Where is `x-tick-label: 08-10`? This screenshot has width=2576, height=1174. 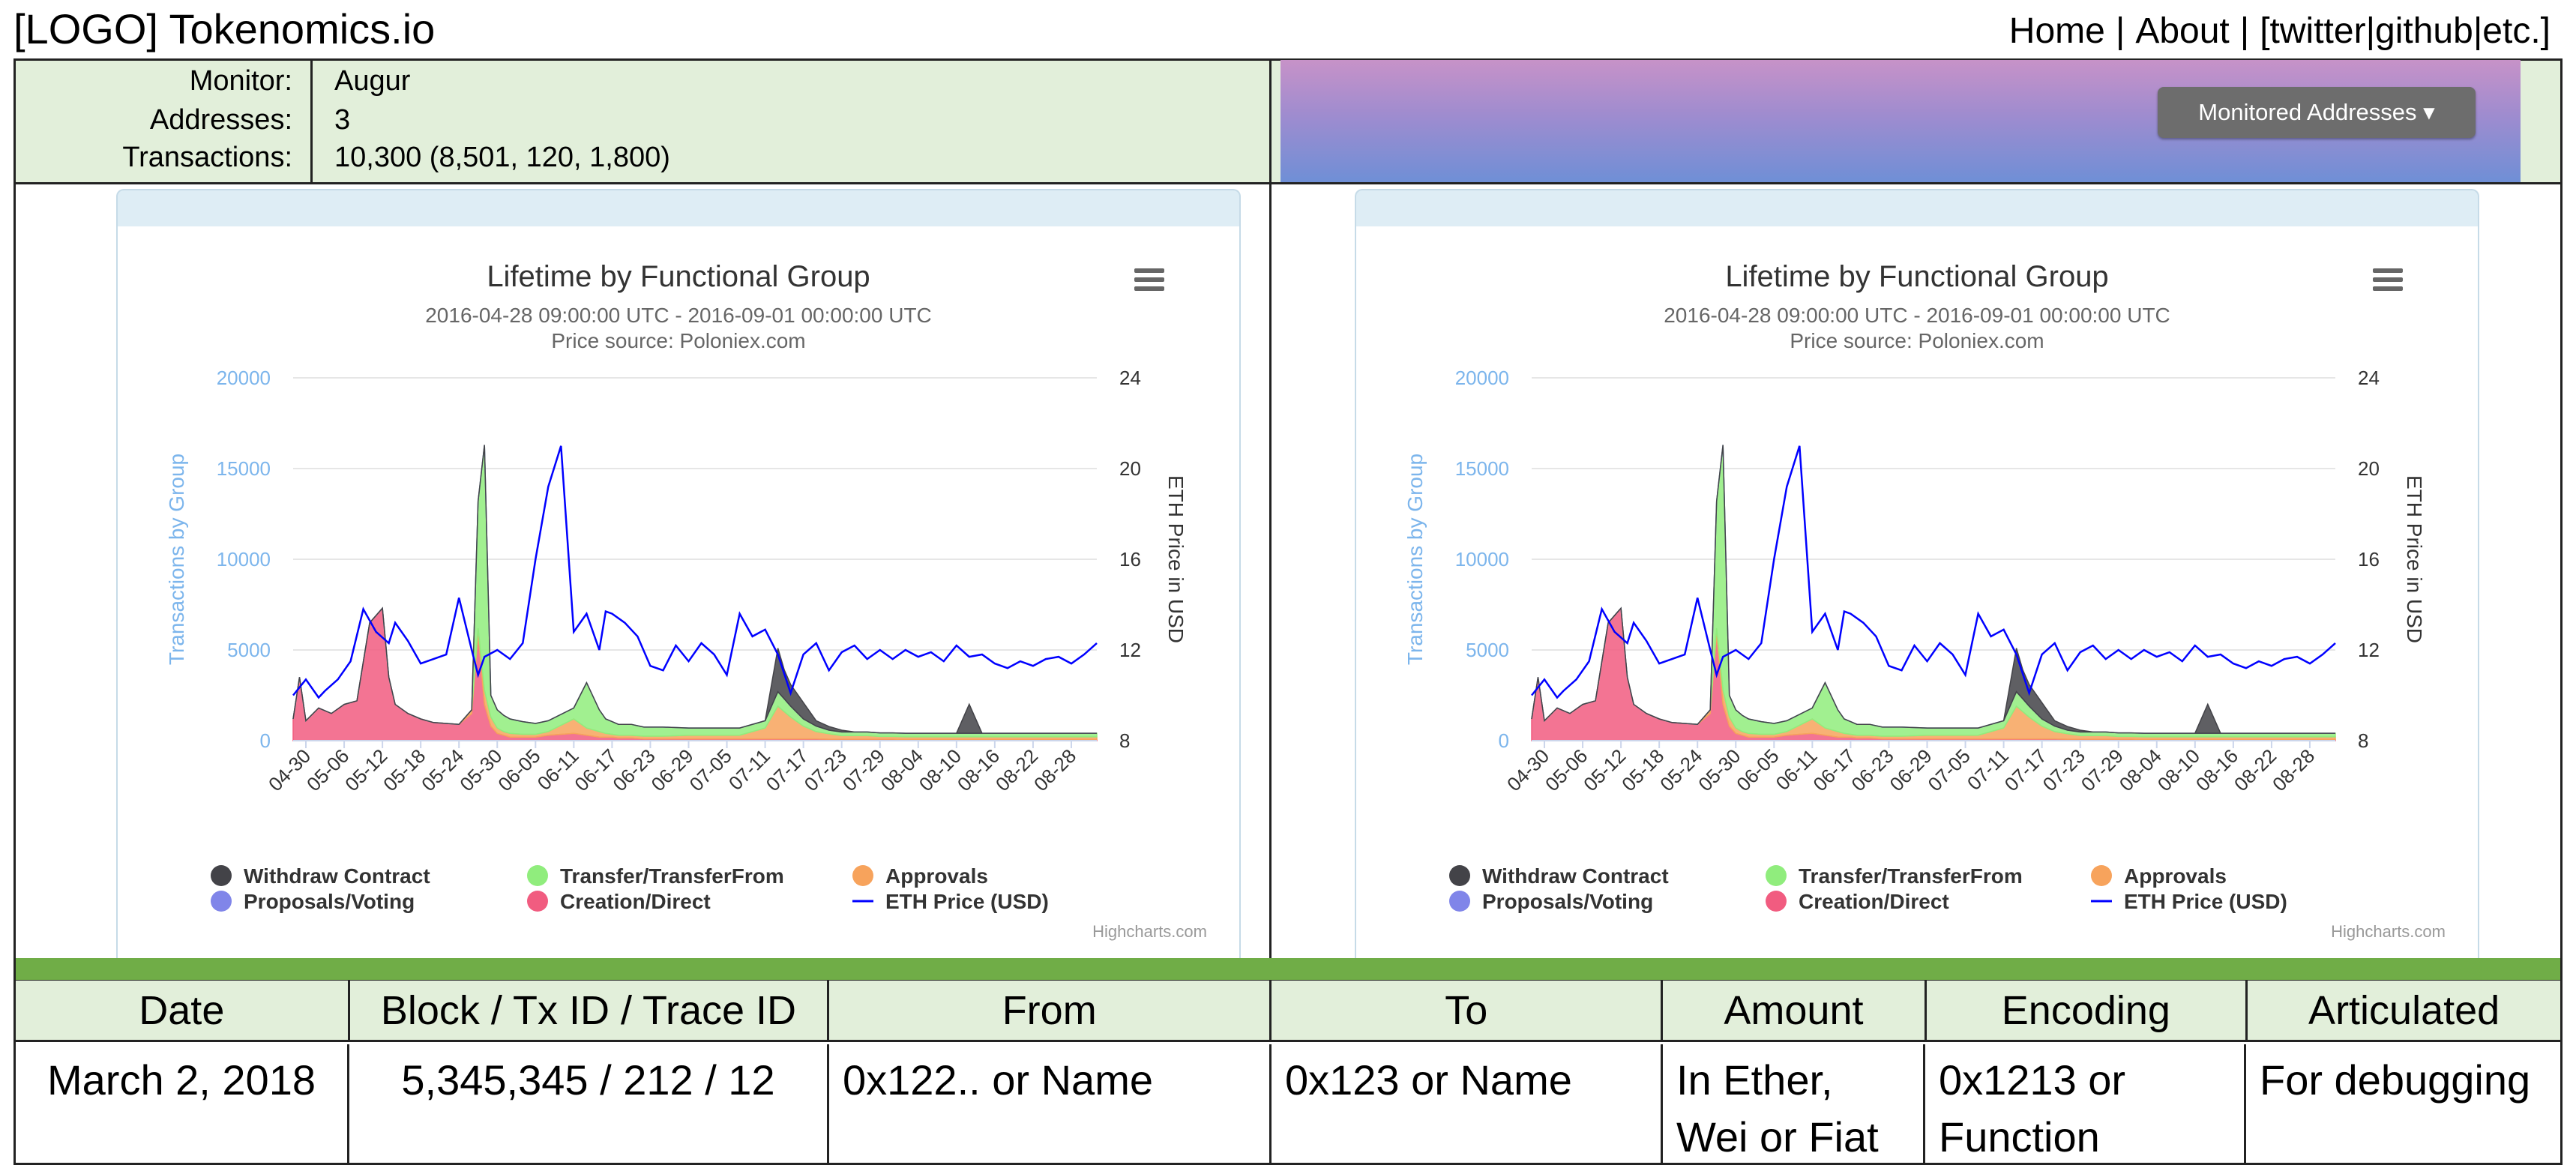 x-tick-label: 08-10 is located at coordinates (940, 769).